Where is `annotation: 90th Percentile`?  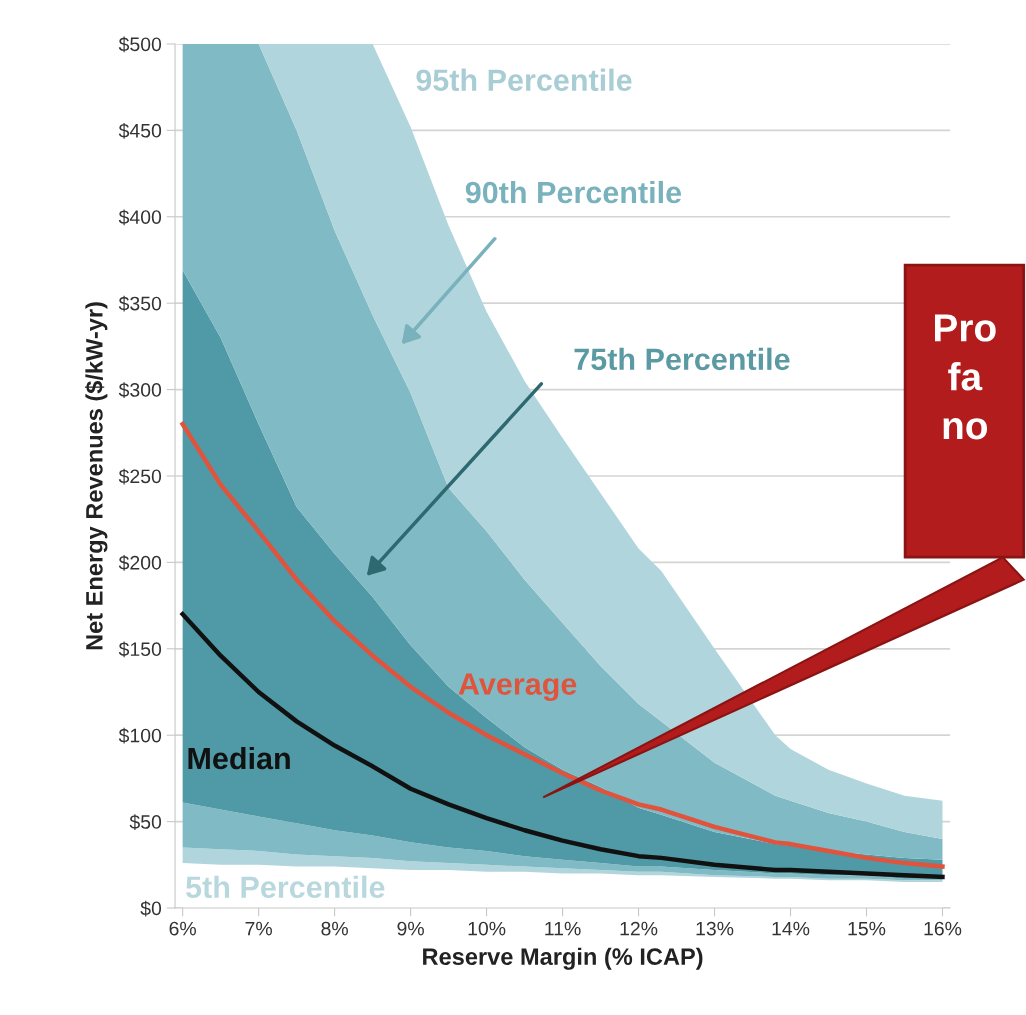
annotation: 90th Percentile is located at coordinates (573, 192).